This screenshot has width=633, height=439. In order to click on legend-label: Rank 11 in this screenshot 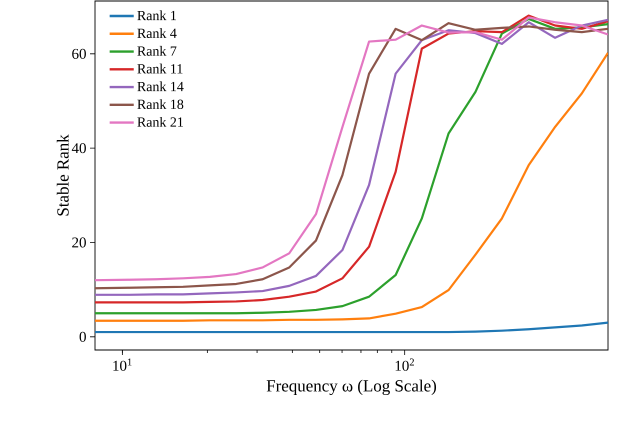, I will do `click(159, 69)`.